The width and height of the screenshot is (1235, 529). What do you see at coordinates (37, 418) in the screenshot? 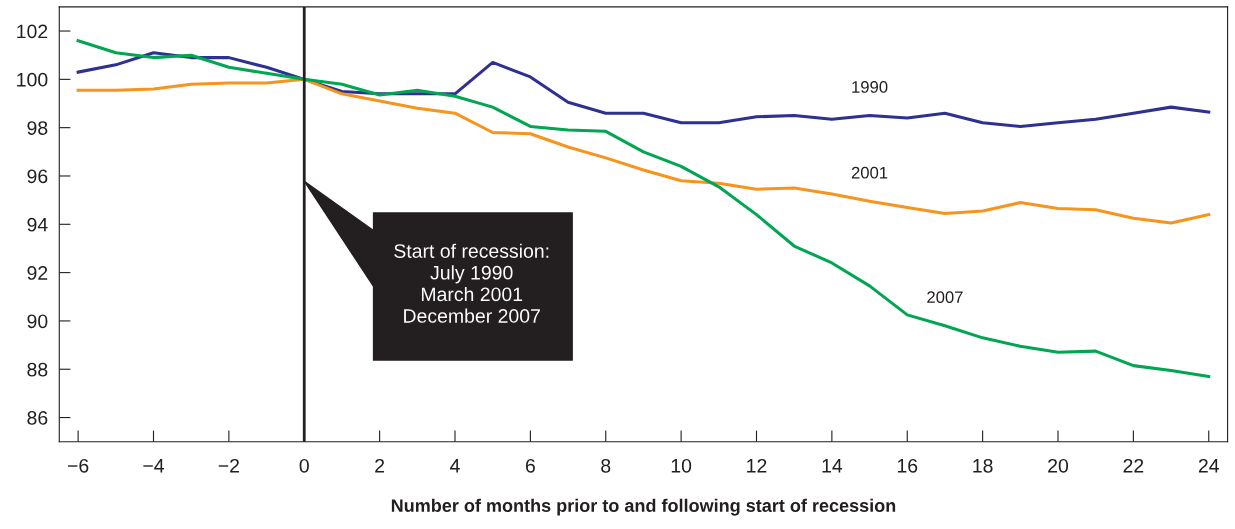
I see `y-tick-label: 86` at bounding box center [37, 418].